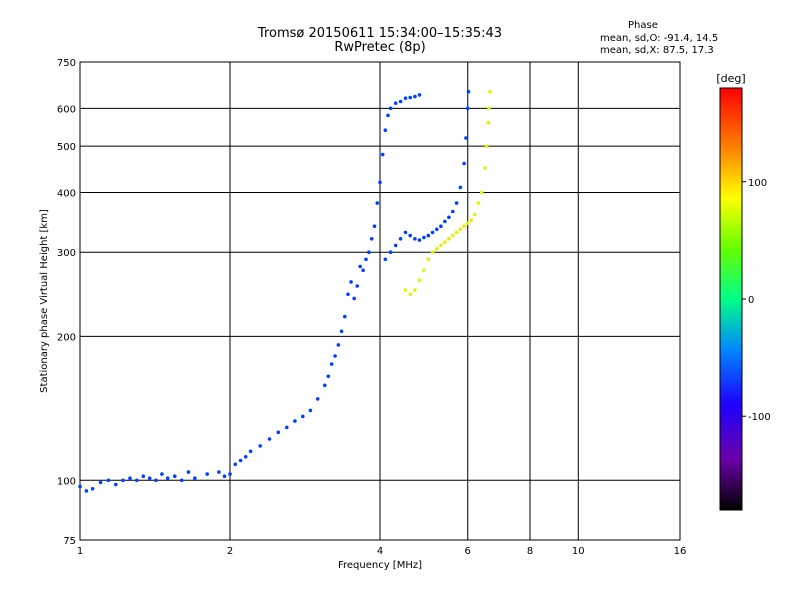 This screenshot has height=600, width=800. I want to click on y-tick-label: 200, so click(66, 337).